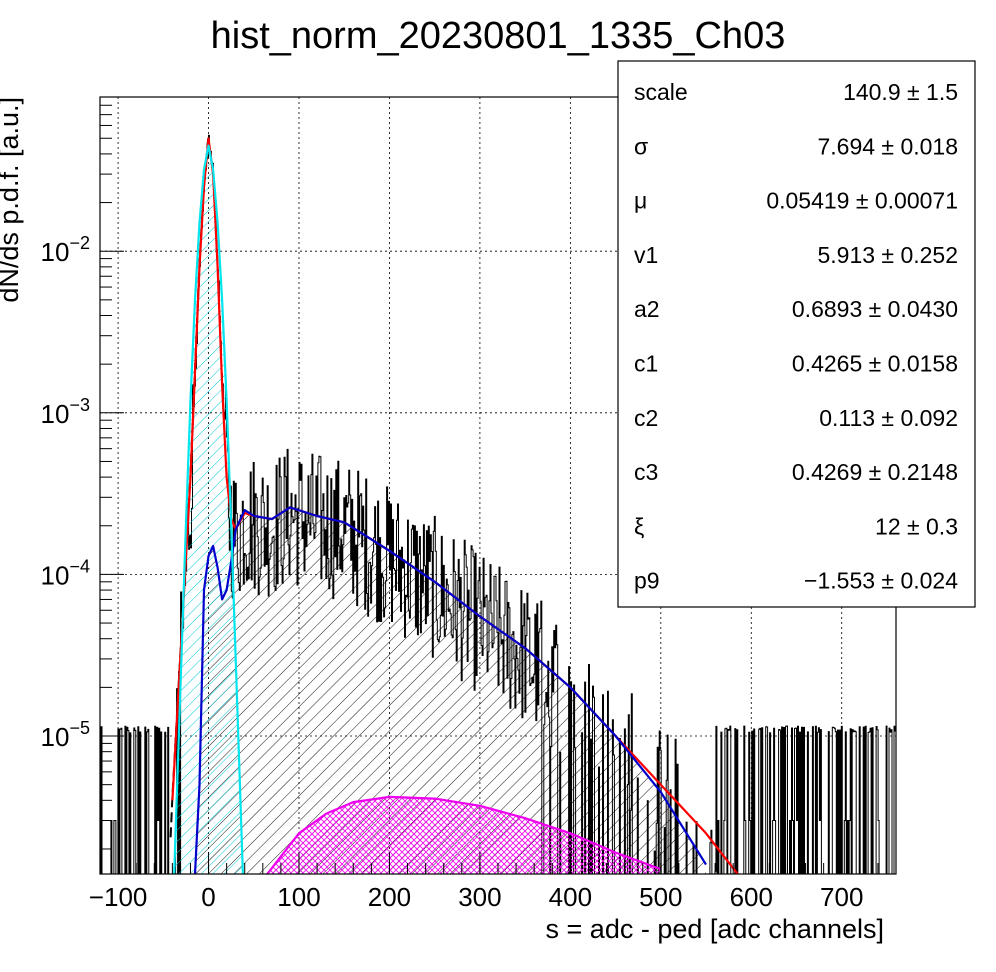  I want to click on chart-title: hist_norm_20230801_1335_Ch03, so click(498, 36).